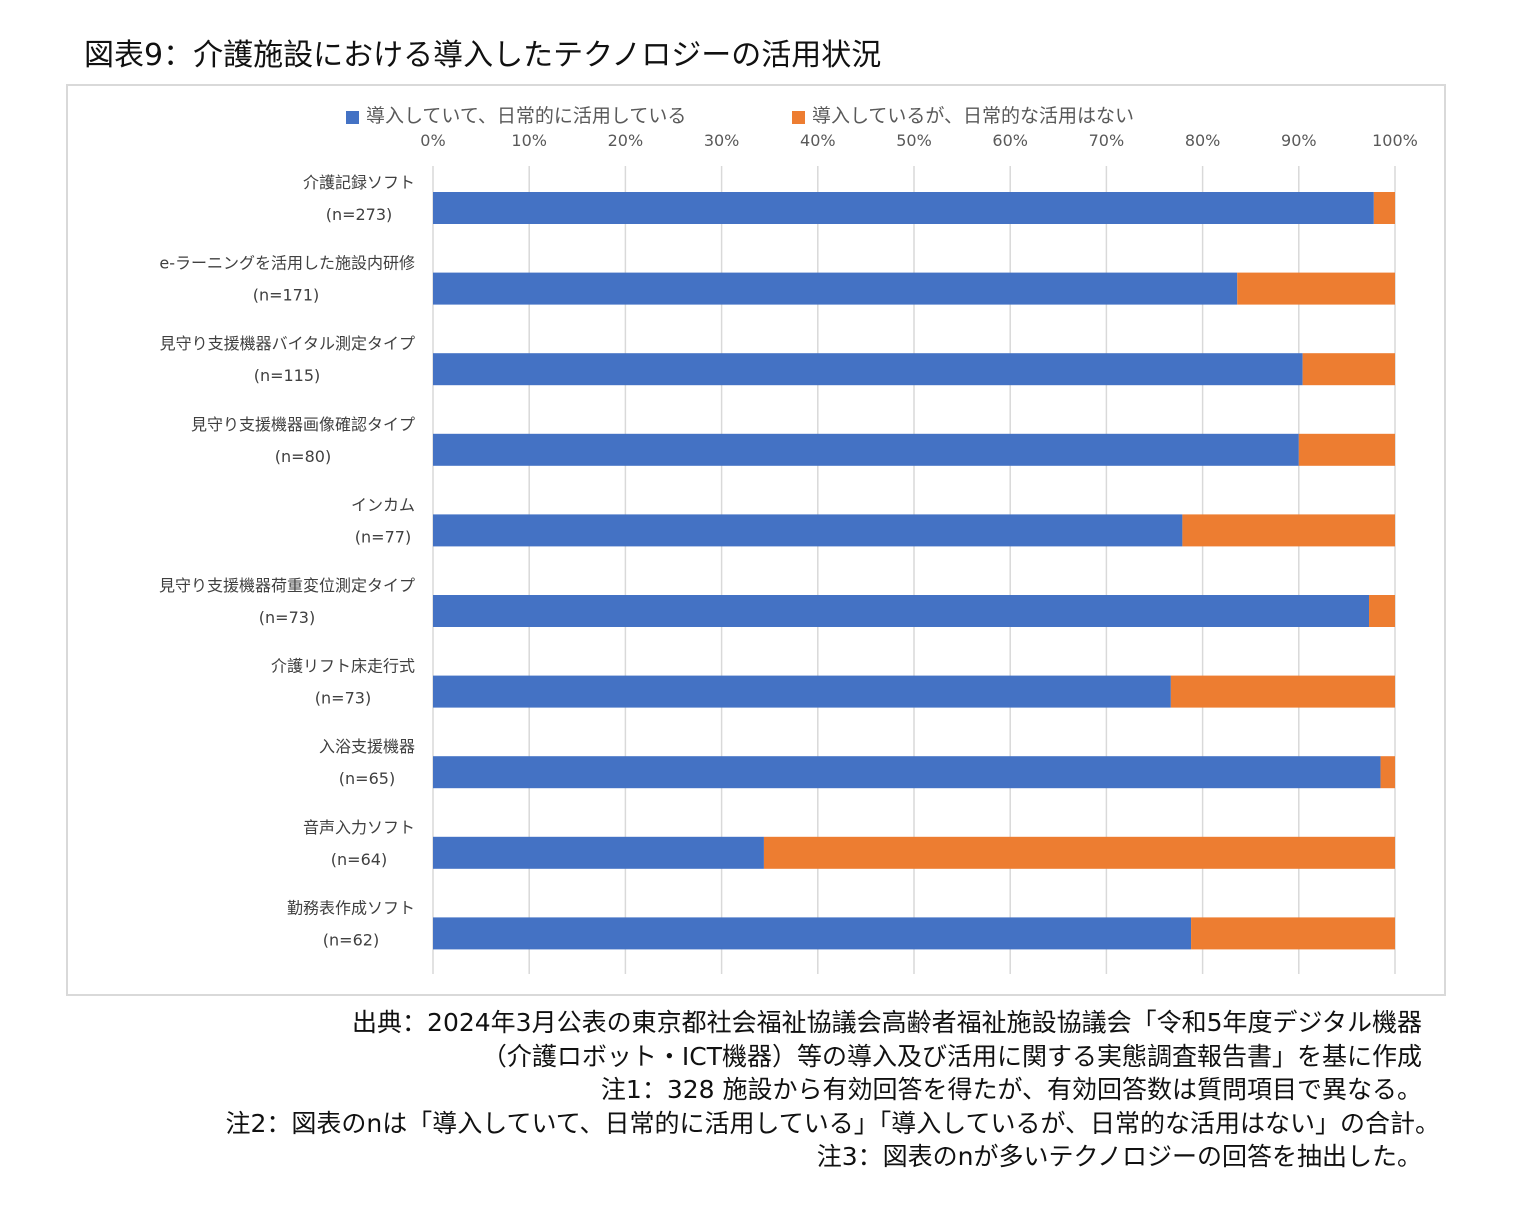 This screenshot has width=1518, height=1206. What do you see at coordinates (303, 424) in the screenshot?
I see `category-label: 見守り支援機器画像確認タイプ` at bounding box center [303, 424].